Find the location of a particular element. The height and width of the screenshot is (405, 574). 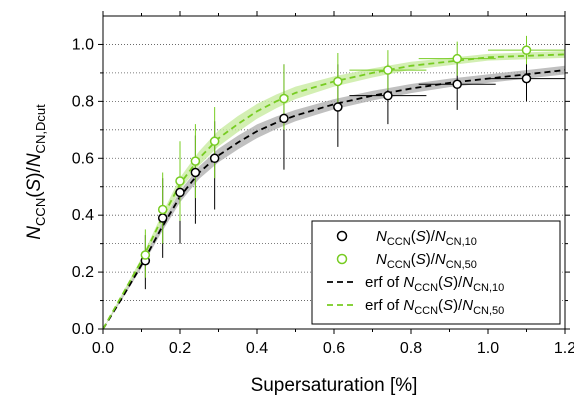

legend-item-erf10: erf of NCCN(S)/NCN,10 is located at coordinates (415, 284).